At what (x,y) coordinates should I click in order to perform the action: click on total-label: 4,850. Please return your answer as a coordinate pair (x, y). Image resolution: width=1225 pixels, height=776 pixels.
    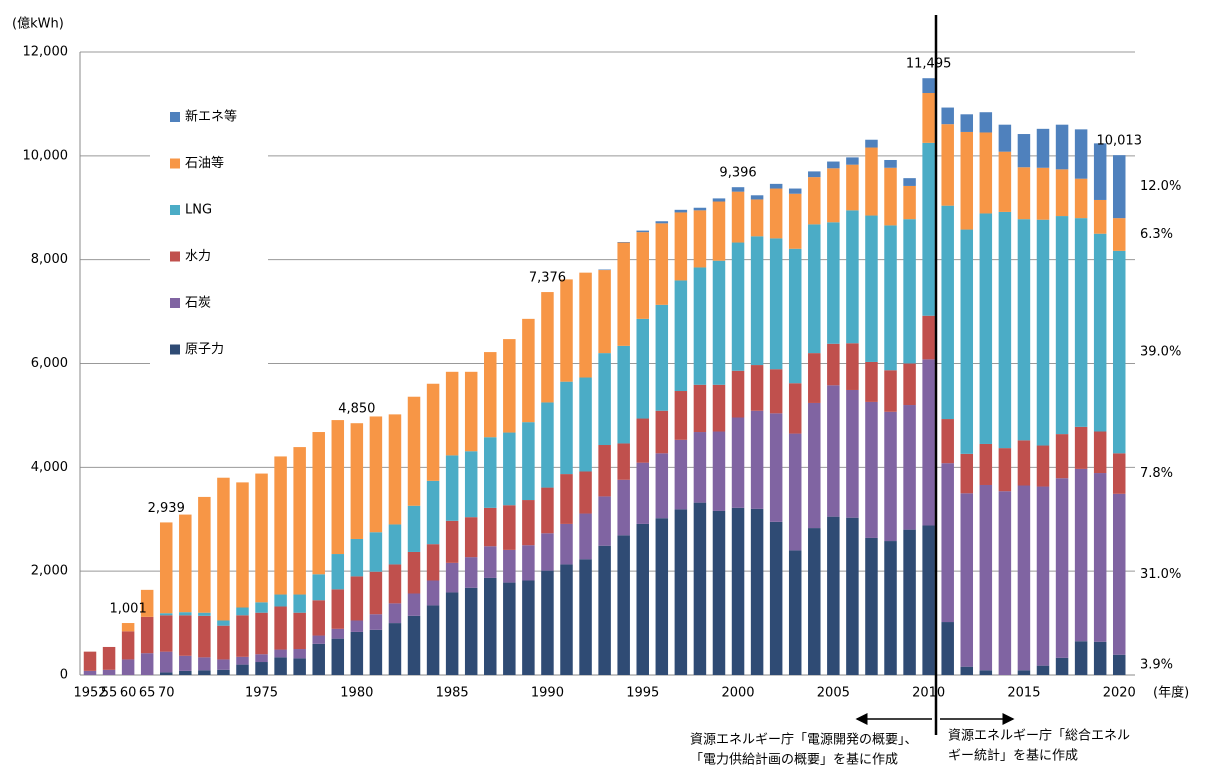
    Looking at the image, I should click on (356, 409).